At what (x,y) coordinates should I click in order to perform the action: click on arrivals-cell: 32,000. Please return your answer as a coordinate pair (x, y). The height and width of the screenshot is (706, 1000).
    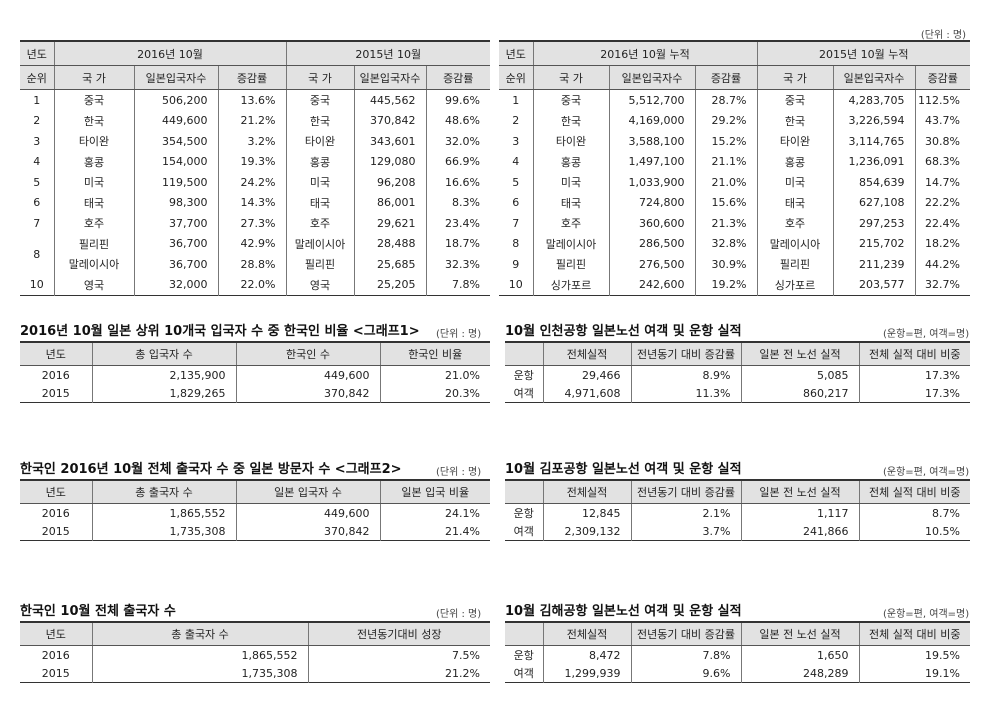
    Looking at the image, I should click on (176, 285).